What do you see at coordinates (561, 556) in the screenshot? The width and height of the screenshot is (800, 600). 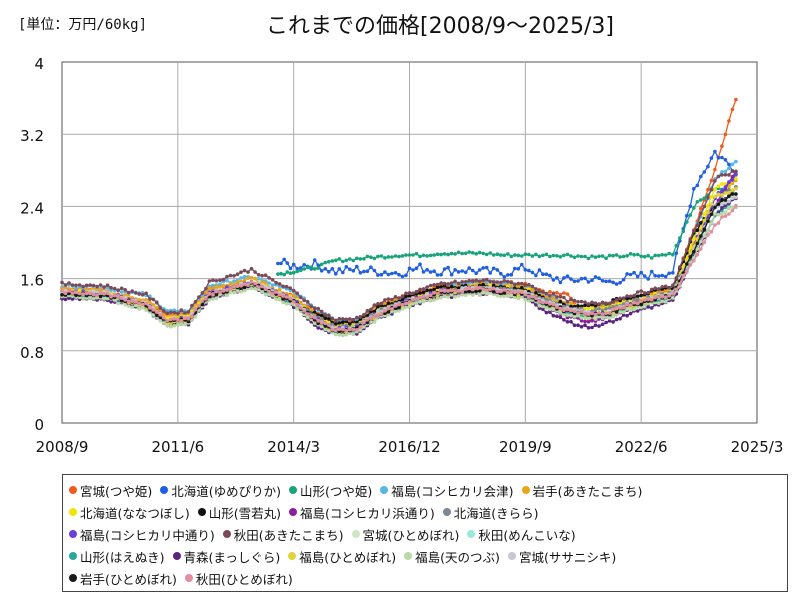 I see `legend-item: 宮城(ササニシキ)` at bounding box center [561, 556].